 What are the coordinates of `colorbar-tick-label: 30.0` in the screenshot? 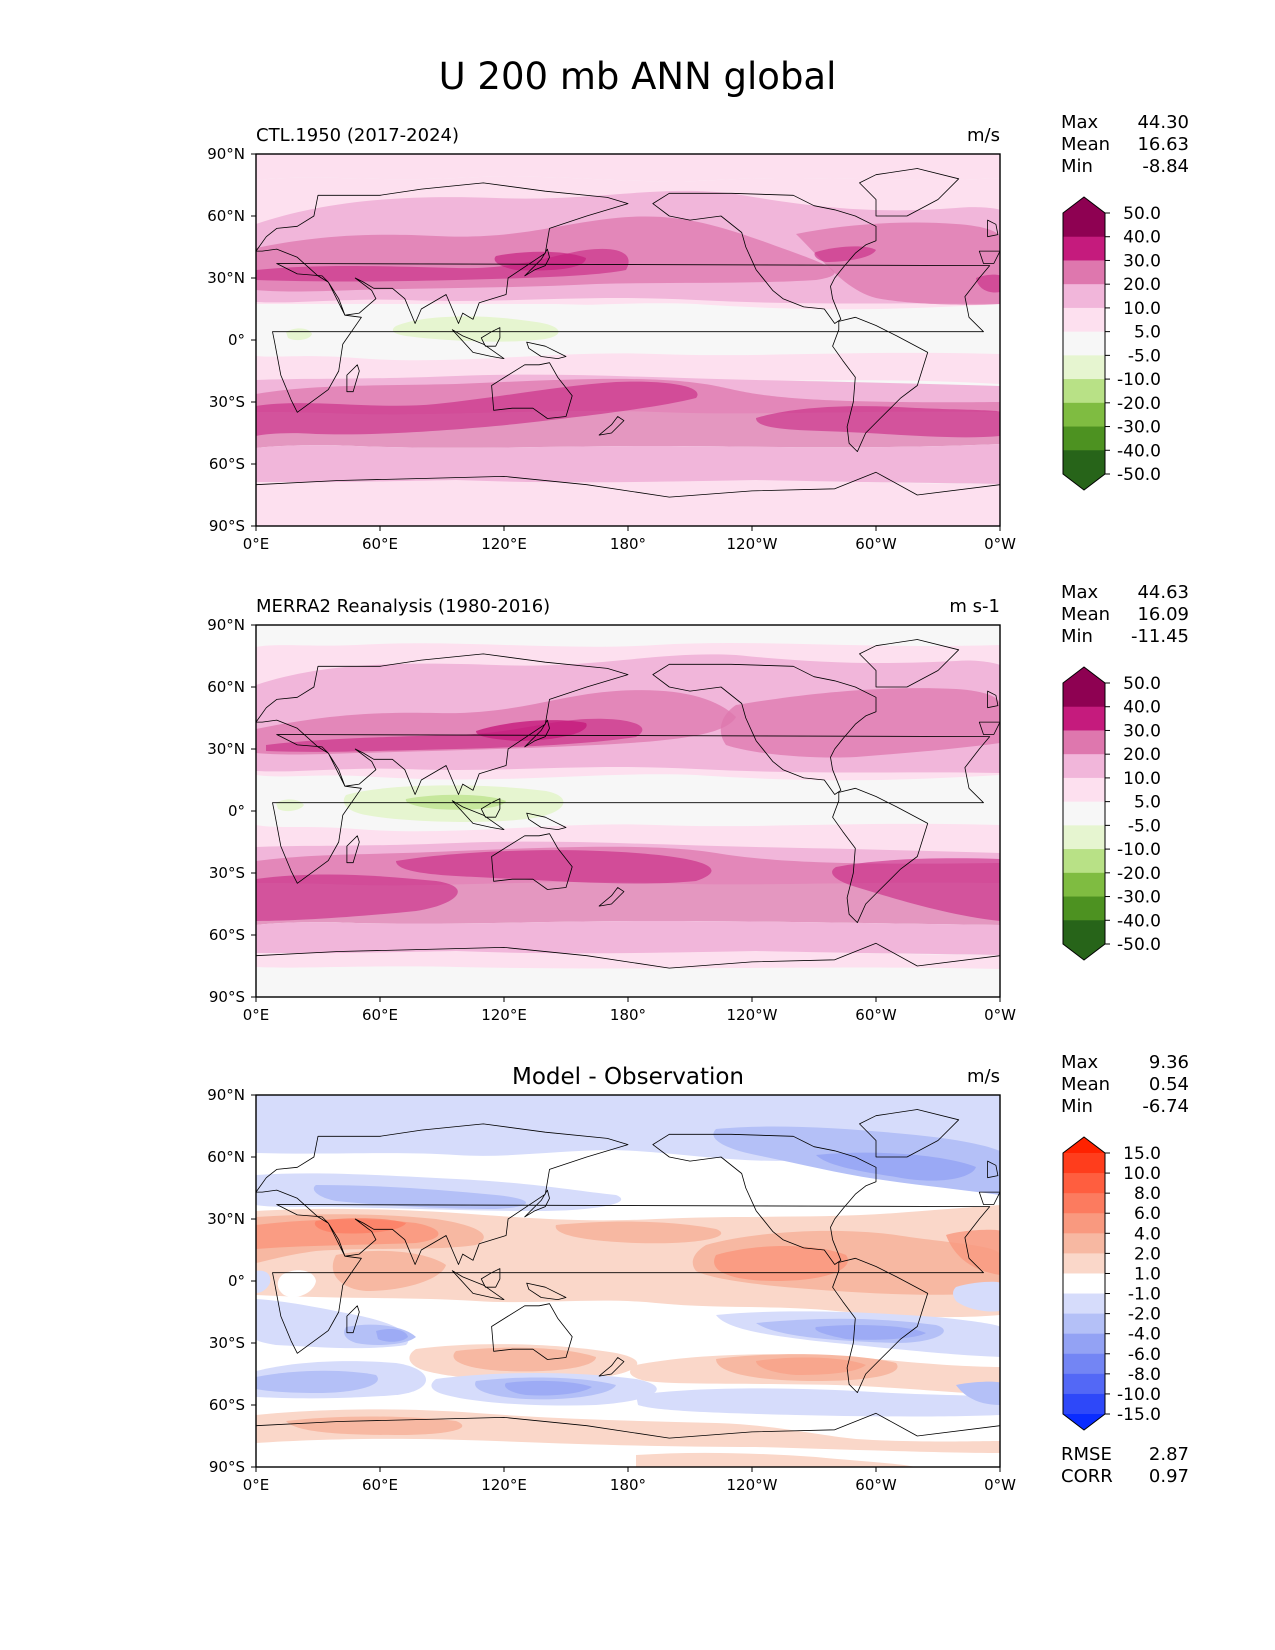 It's located at (1142, 731).